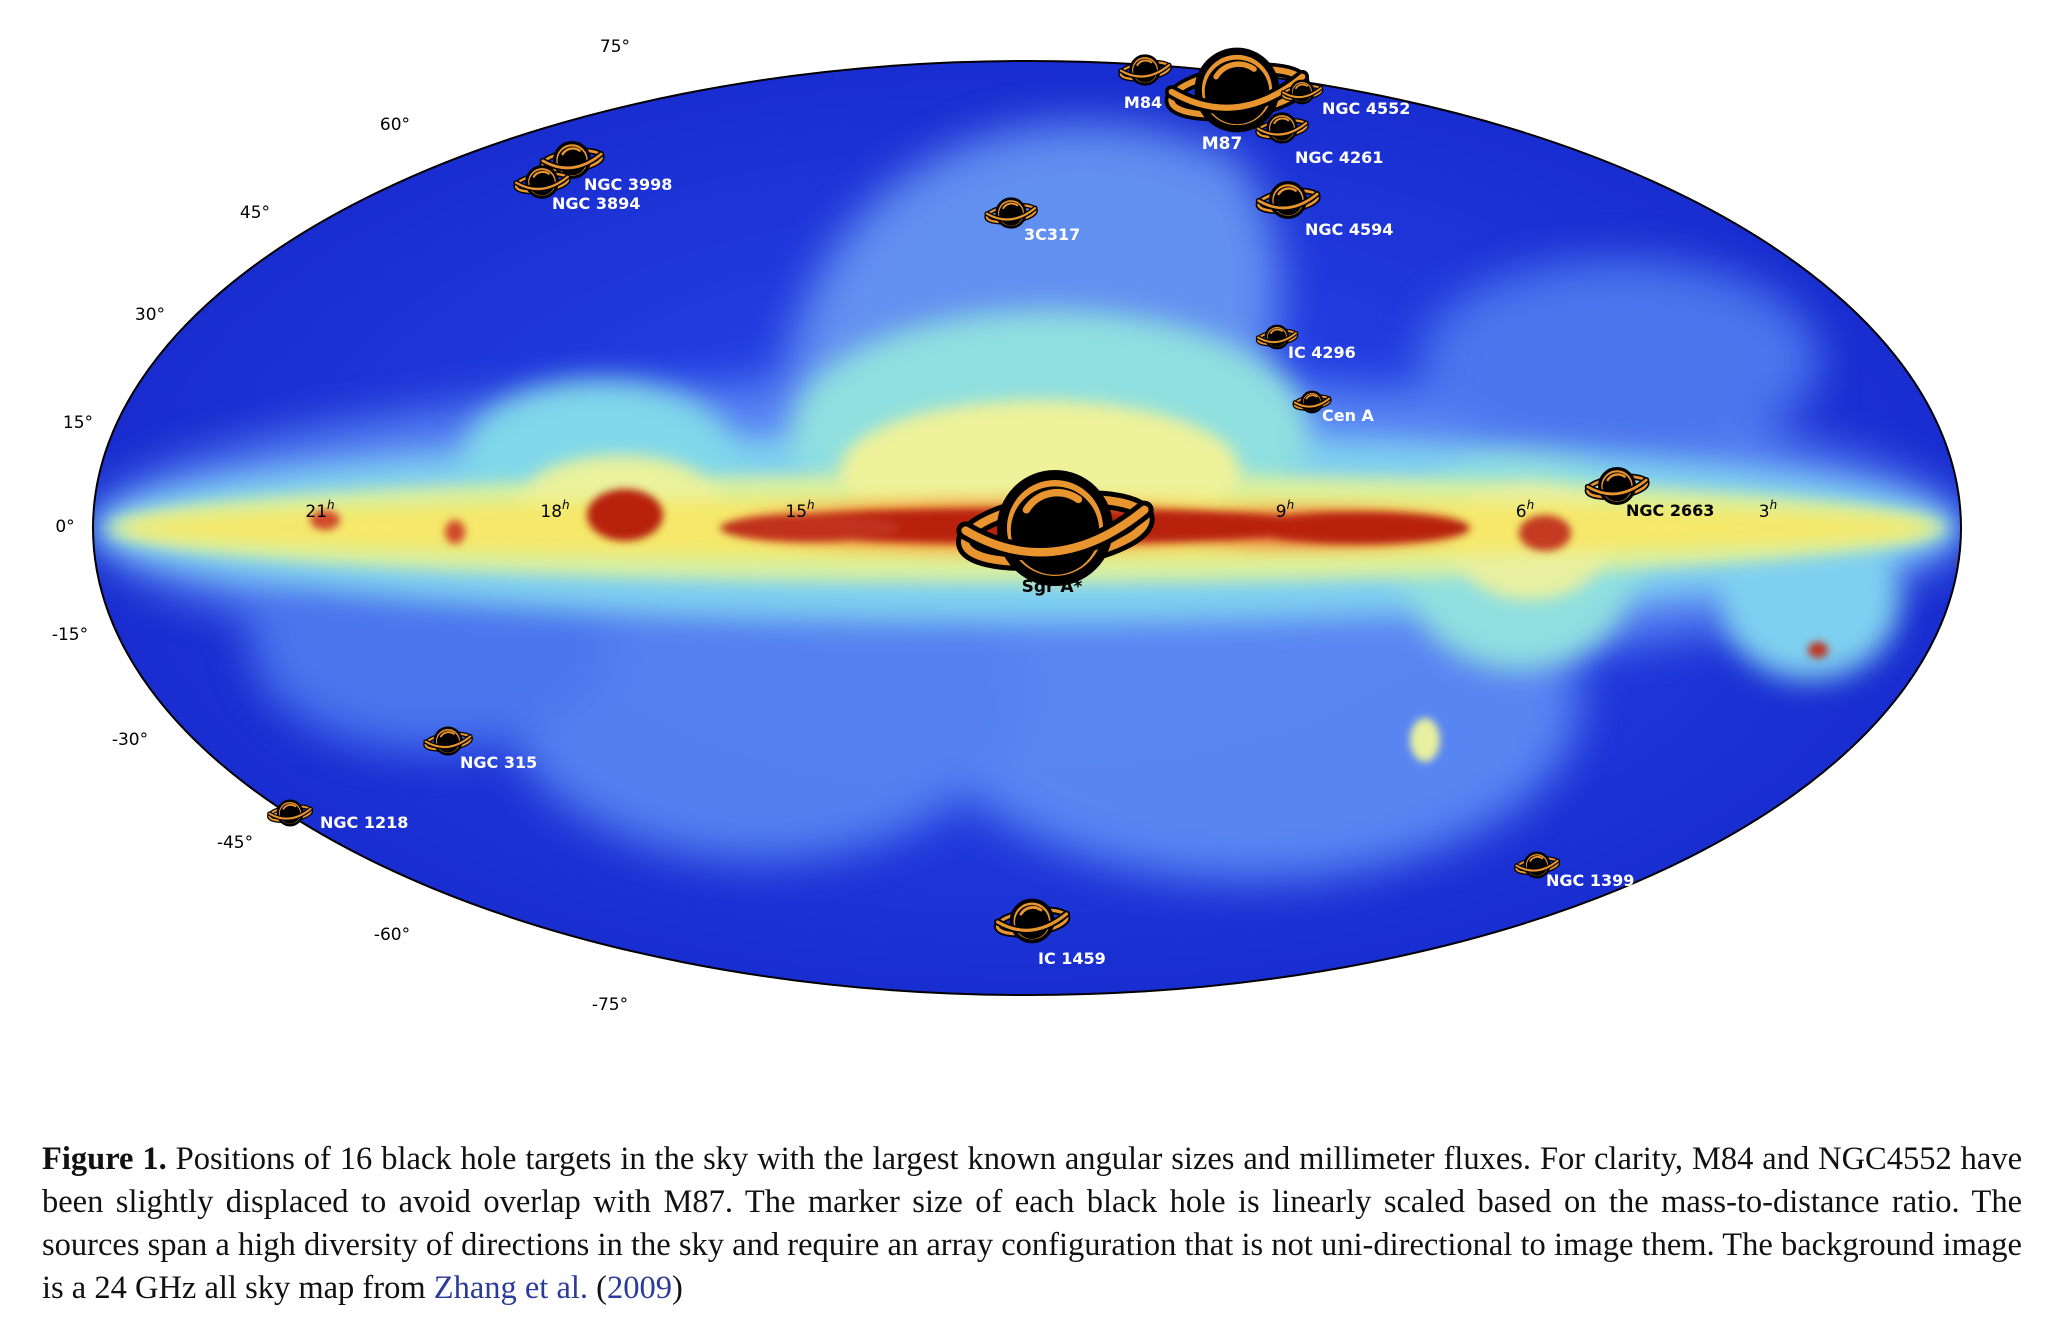 The image size is (2054, 1326). What do you see at coordinates (615, 47) in the screenshot?
I see `latitude-label: 75°` at bounding box center [615, 47].